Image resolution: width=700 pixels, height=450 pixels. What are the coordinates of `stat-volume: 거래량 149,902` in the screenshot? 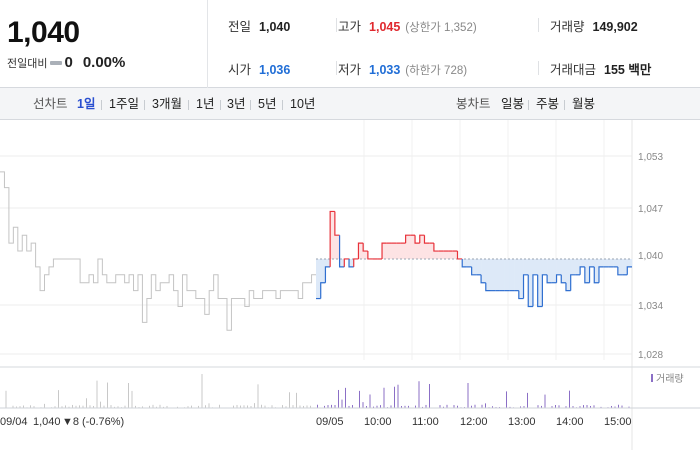 It's located at (594, 25).